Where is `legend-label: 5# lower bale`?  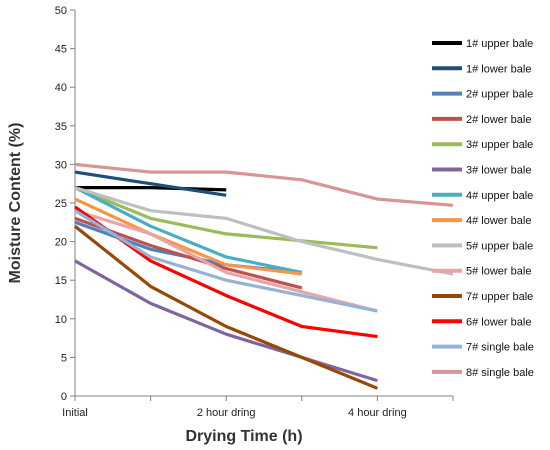 legend-label: 5# lower bale is located at coordinates (498, 272).